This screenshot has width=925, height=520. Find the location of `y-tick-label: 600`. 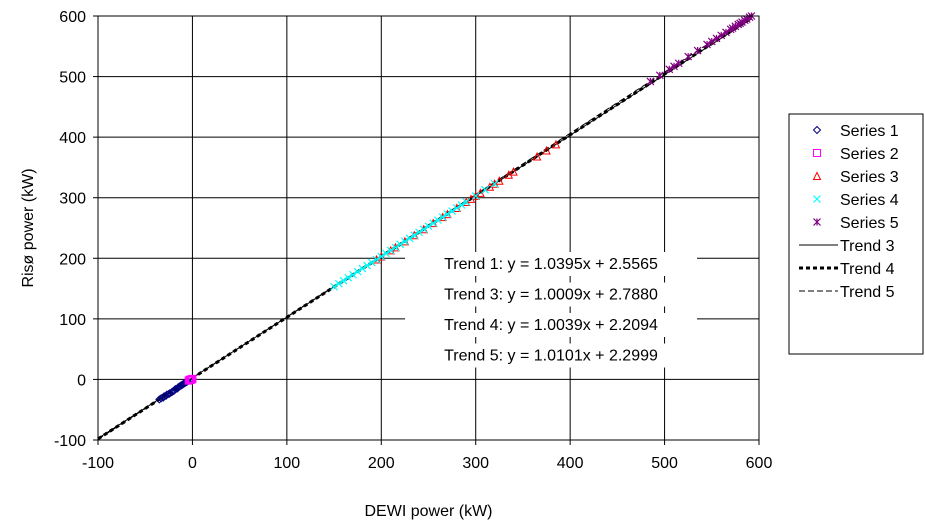

y-tick-label: 600 is located at coordinates (72, 17).